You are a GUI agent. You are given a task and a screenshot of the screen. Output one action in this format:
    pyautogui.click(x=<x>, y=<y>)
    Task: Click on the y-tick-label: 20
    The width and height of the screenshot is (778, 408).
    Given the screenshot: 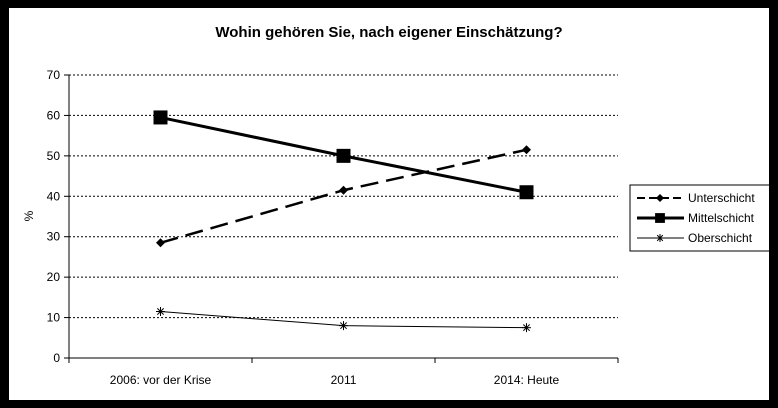 What is the action you would take?
    pyautogui.click(x=54, y=277)
    